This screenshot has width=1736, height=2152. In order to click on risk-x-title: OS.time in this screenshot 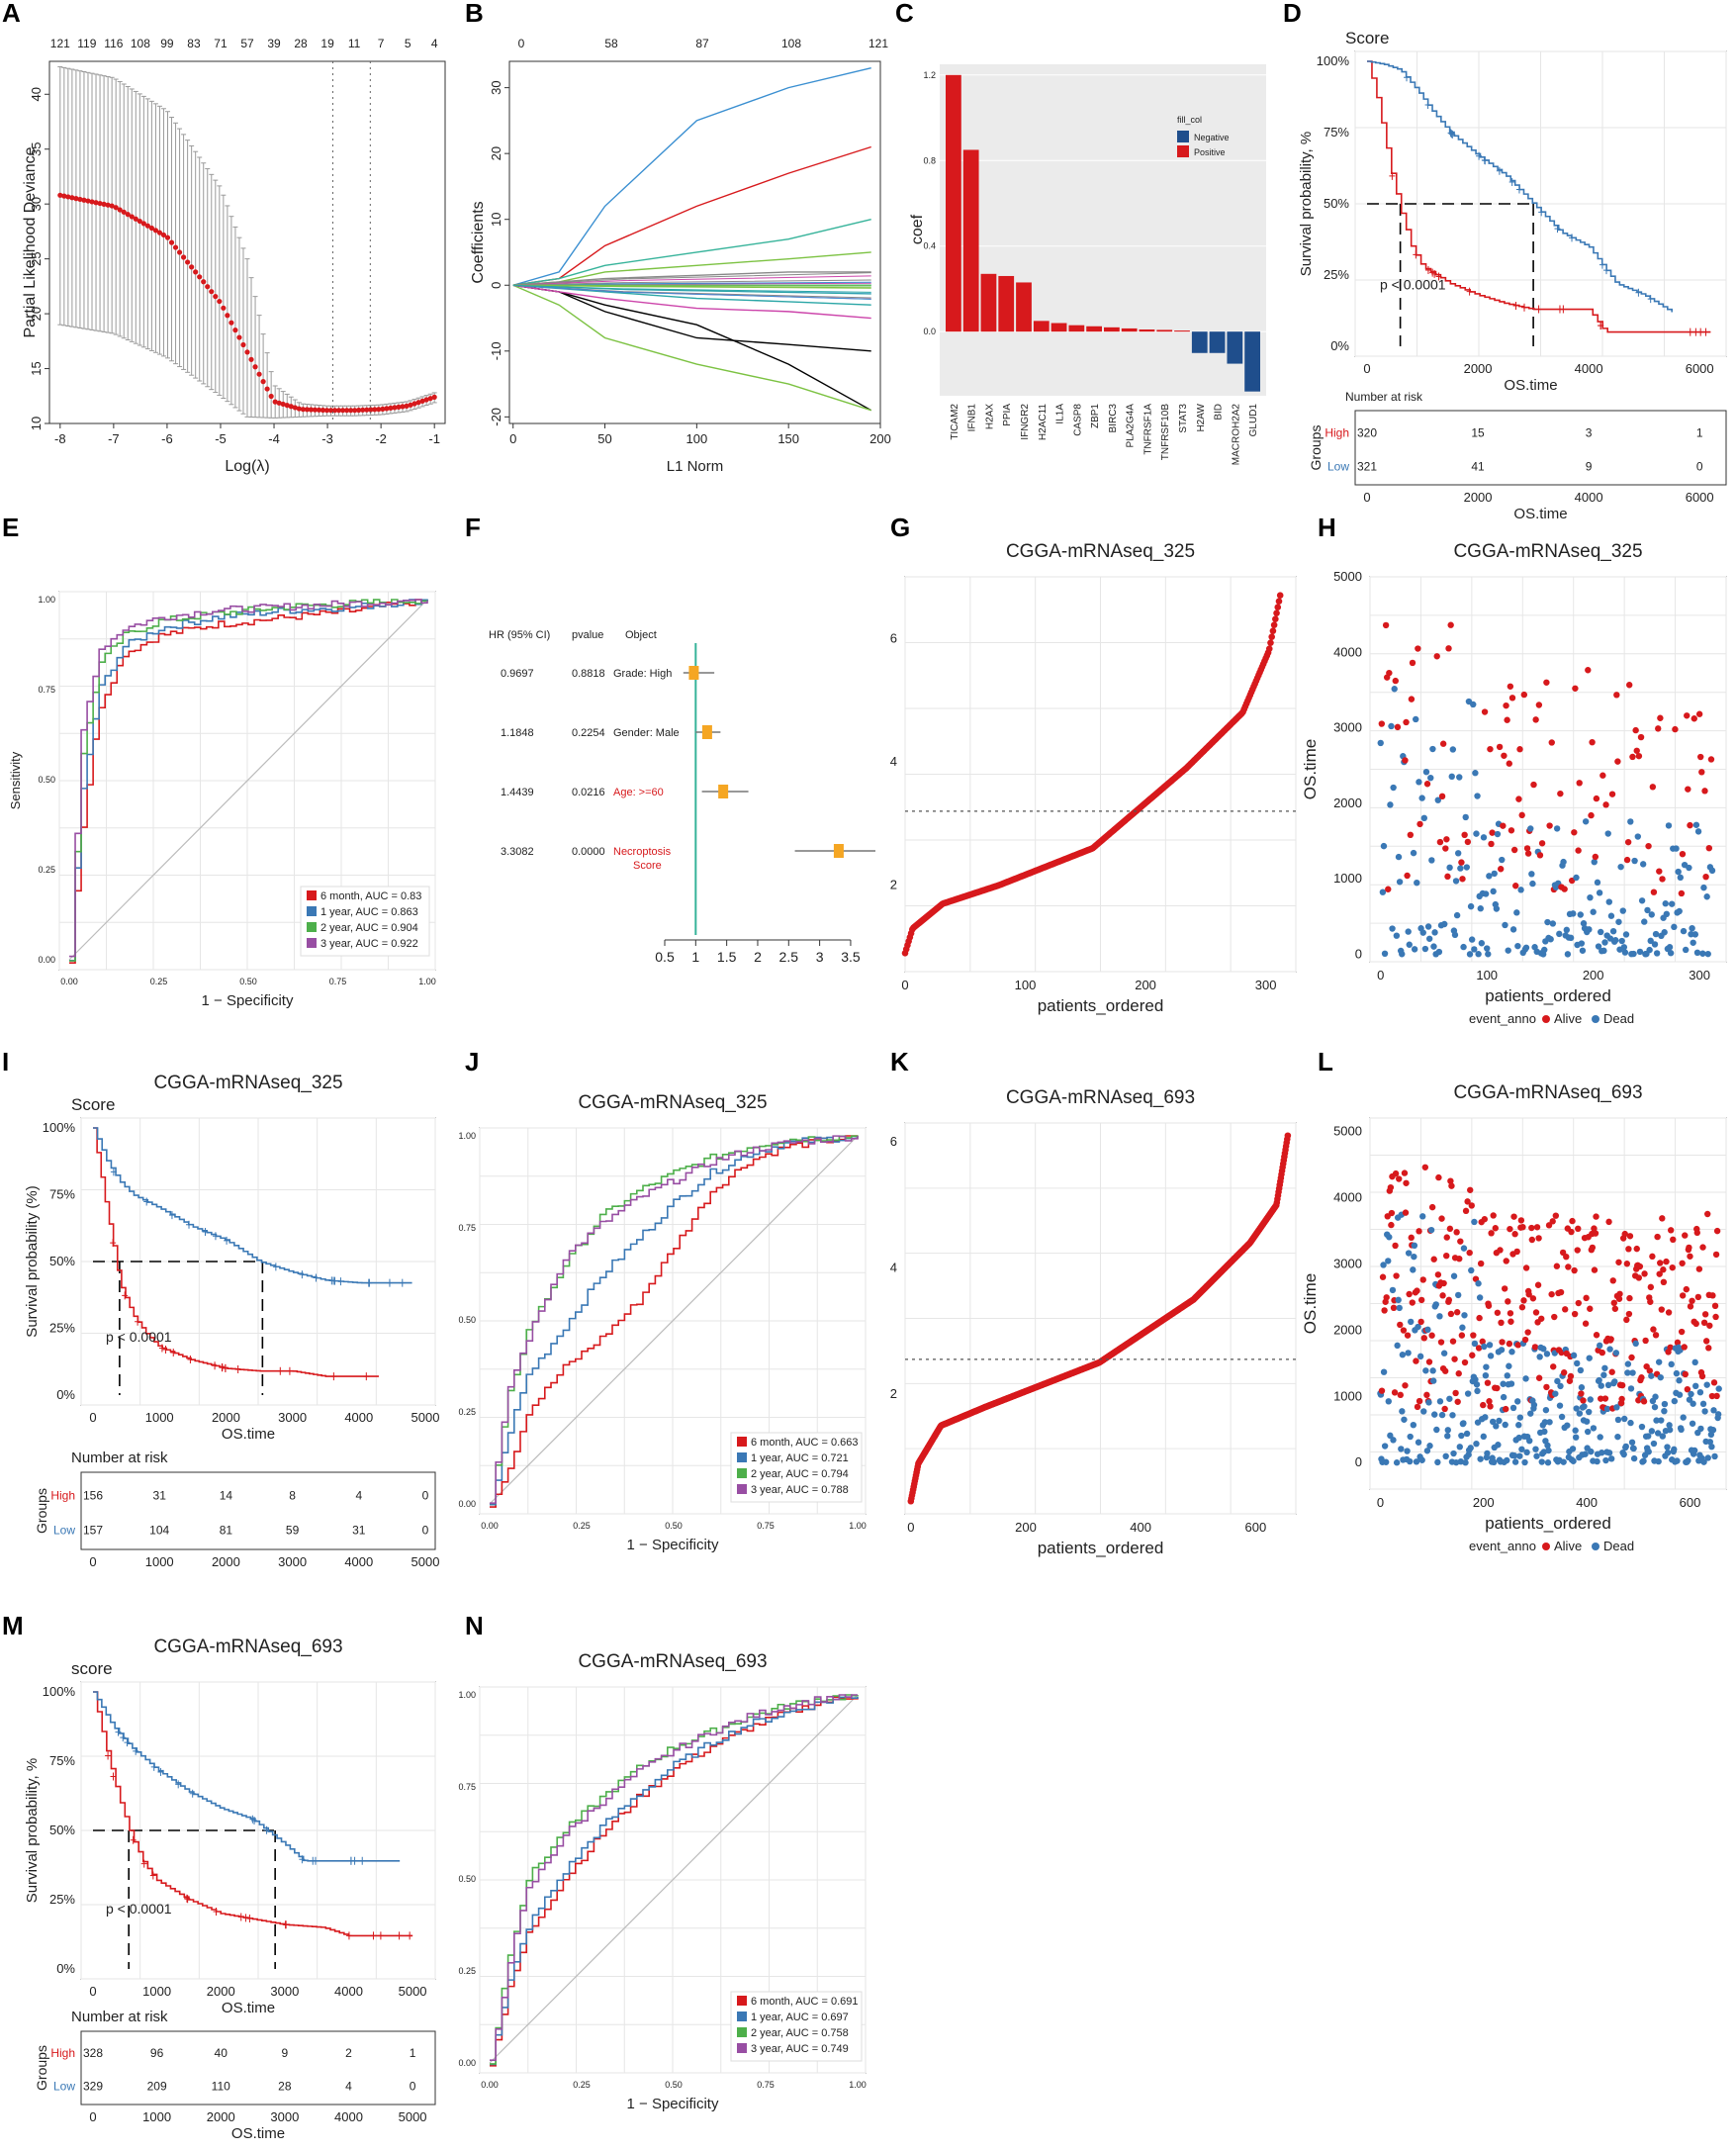, I will do `click(258, 2133)`.